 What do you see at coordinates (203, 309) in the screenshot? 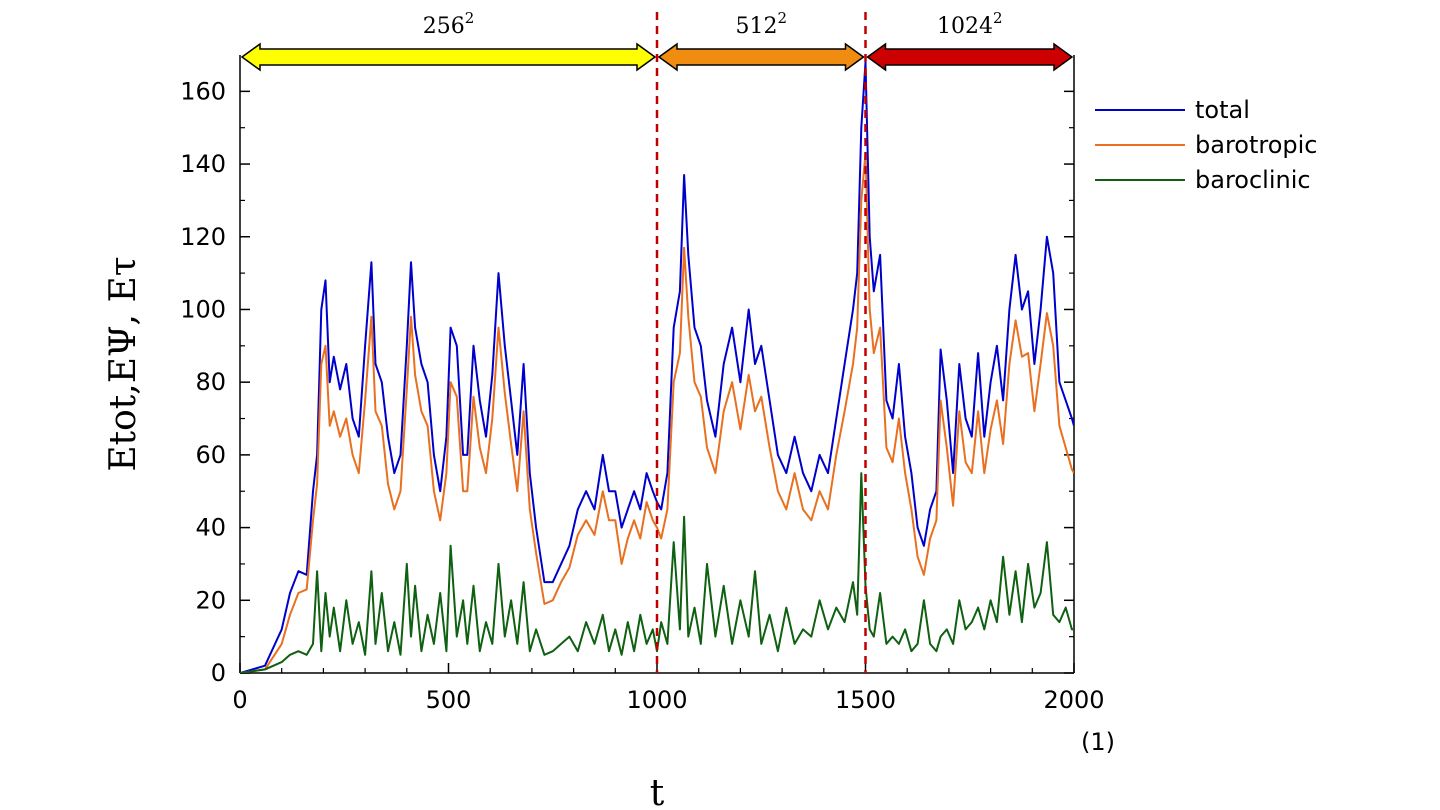
I see `y-tick-label: 100` at bounding box center [203, 309].